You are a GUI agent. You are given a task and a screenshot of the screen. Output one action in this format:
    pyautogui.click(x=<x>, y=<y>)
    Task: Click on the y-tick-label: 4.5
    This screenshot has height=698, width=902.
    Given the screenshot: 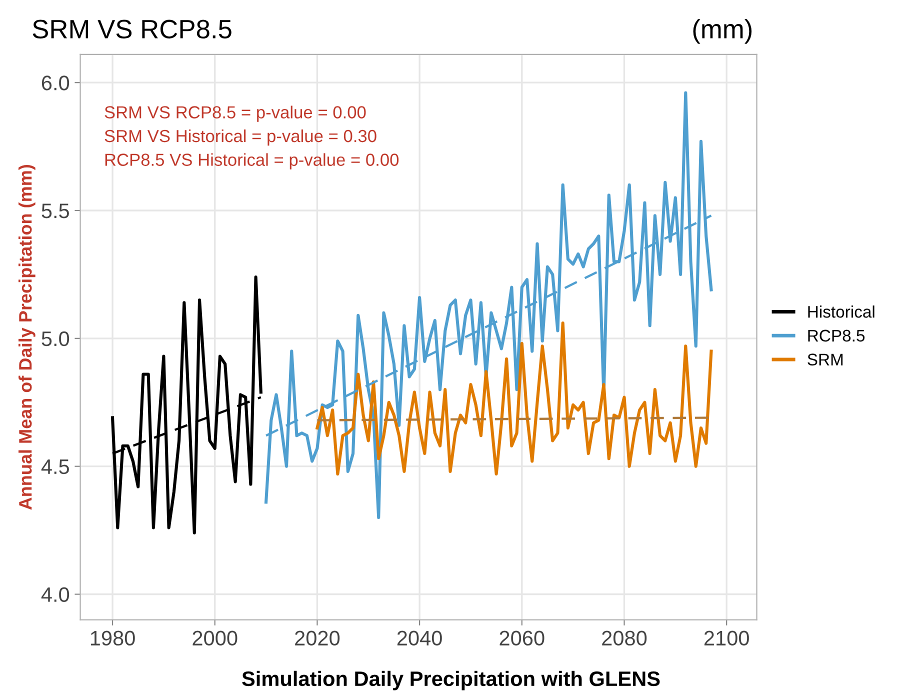 What is the action you would take?
    pyautogui.click(x=55, y=467)
    